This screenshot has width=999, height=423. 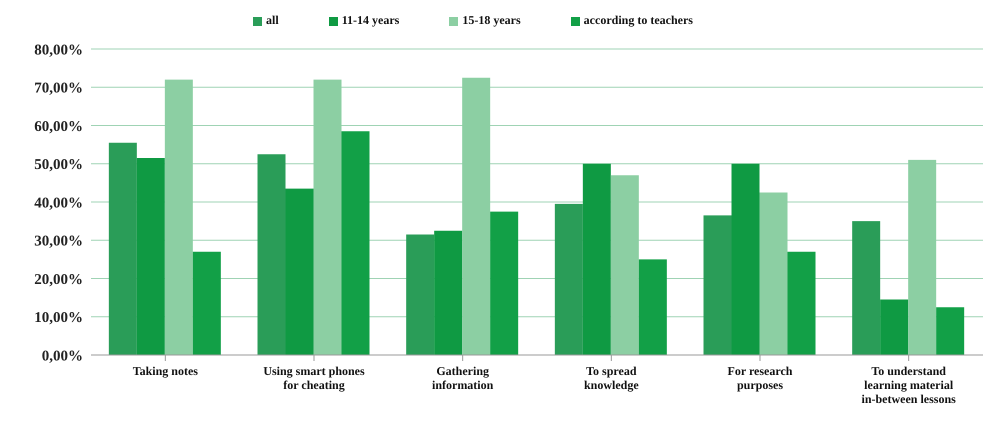 What do you see at coordinates (760, 378) in the screenshot?
I see `x-tick-label: For research purposes` at bounding box center [760, 378].